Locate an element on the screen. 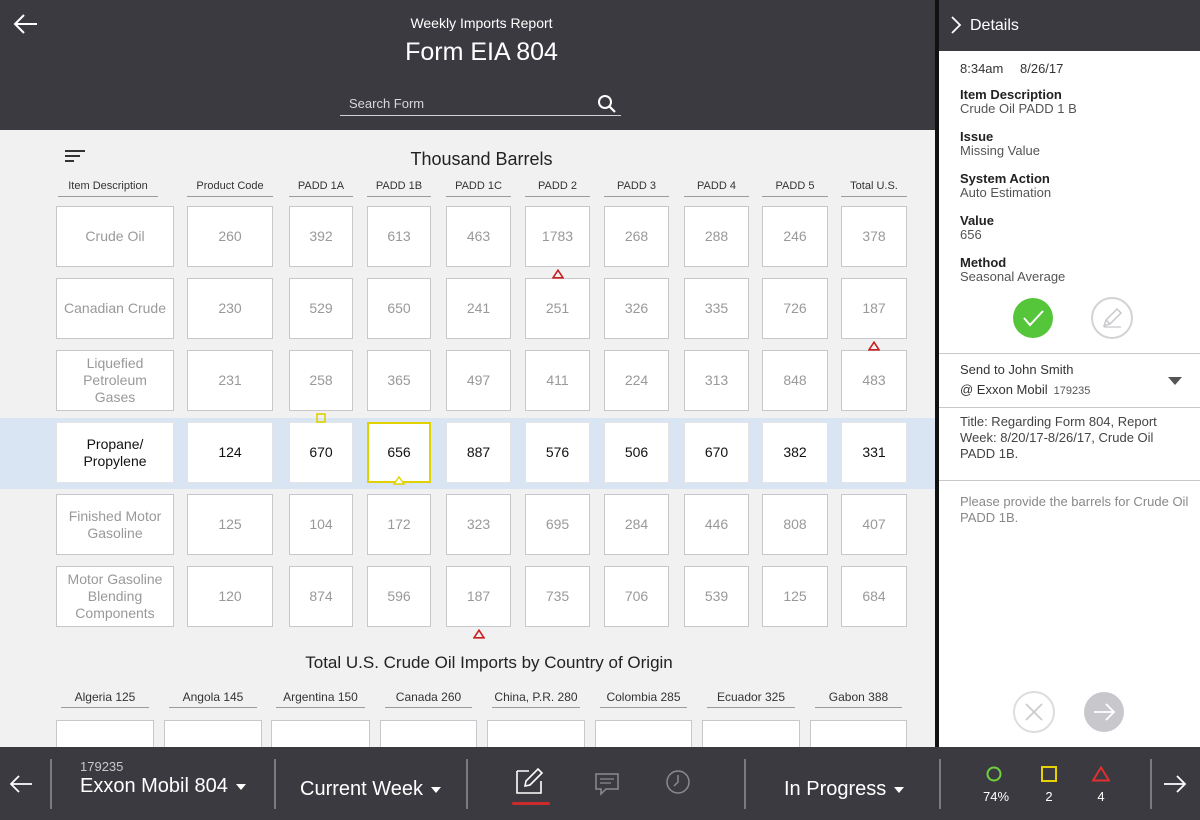 This screenshot has width=1200, height=820. value-cell: 260 is located at coordinates (230, 236).